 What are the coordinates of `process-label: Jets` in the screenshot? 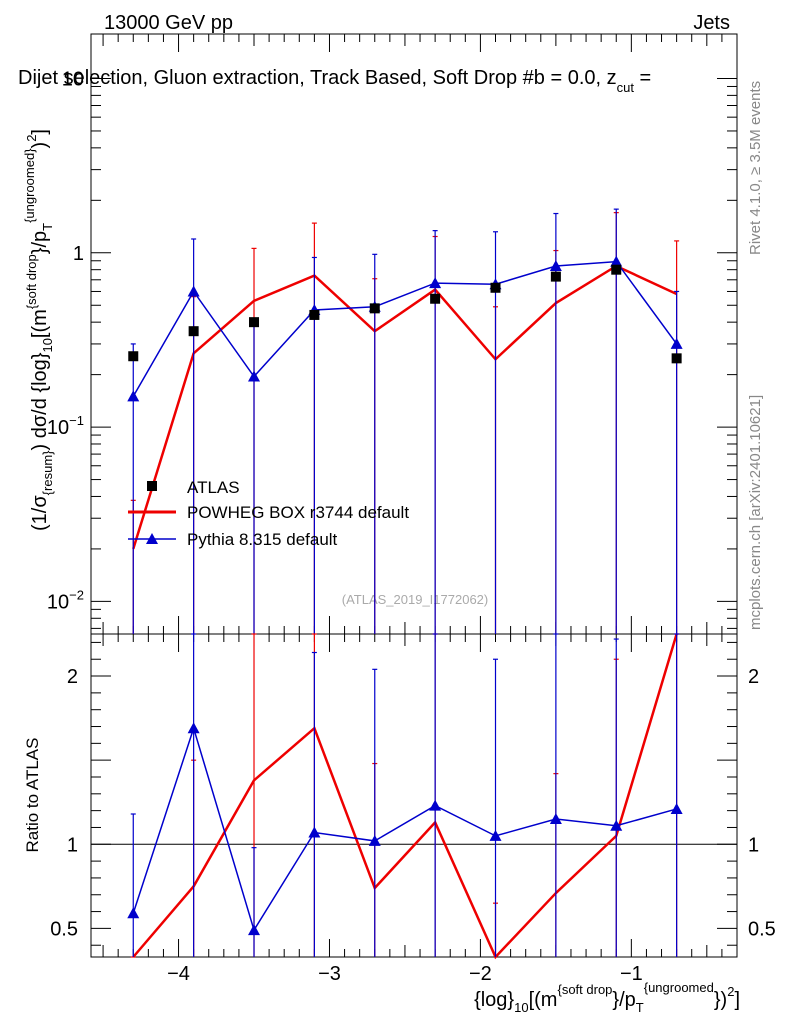 It's located at (711, 23).